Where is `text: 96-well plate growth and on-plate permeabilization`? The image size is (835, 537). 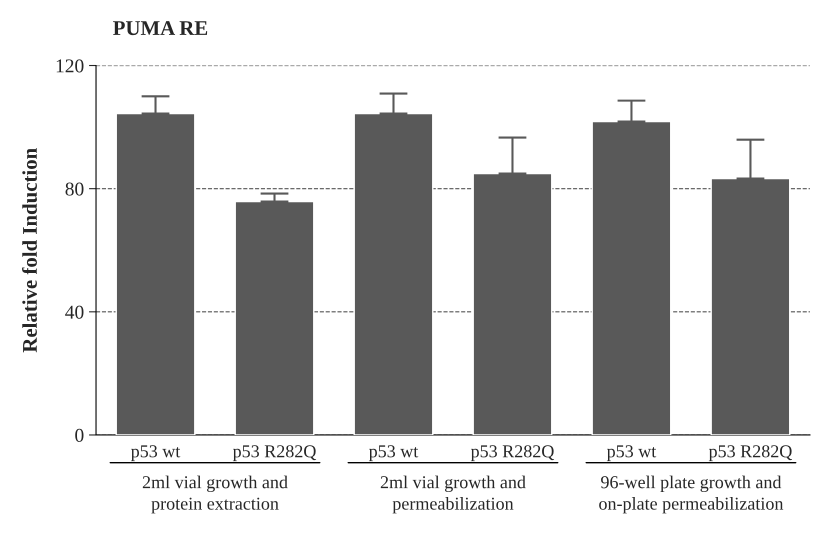
text: 96-well plate growth and on-plate permeabilization is located at coordinates (691, 495).